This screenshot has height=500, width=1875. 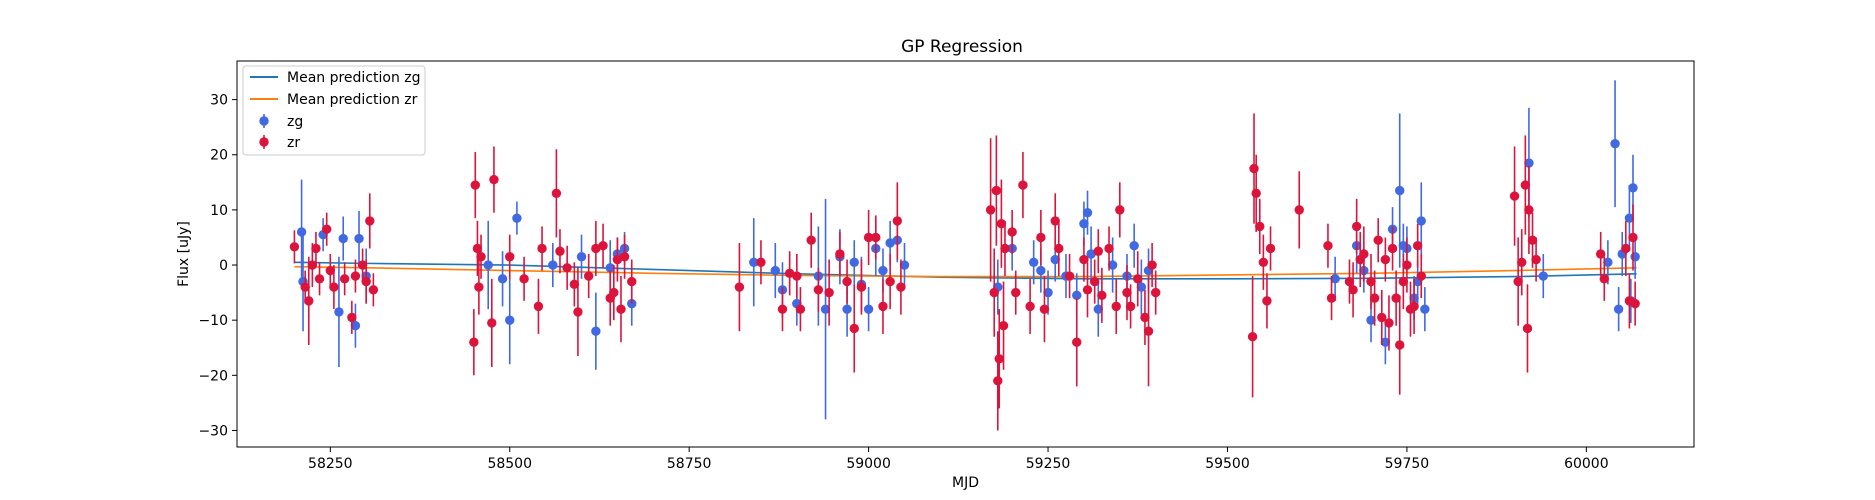 I want to click on y-tick-label: −20, so click(x=213, y=376).